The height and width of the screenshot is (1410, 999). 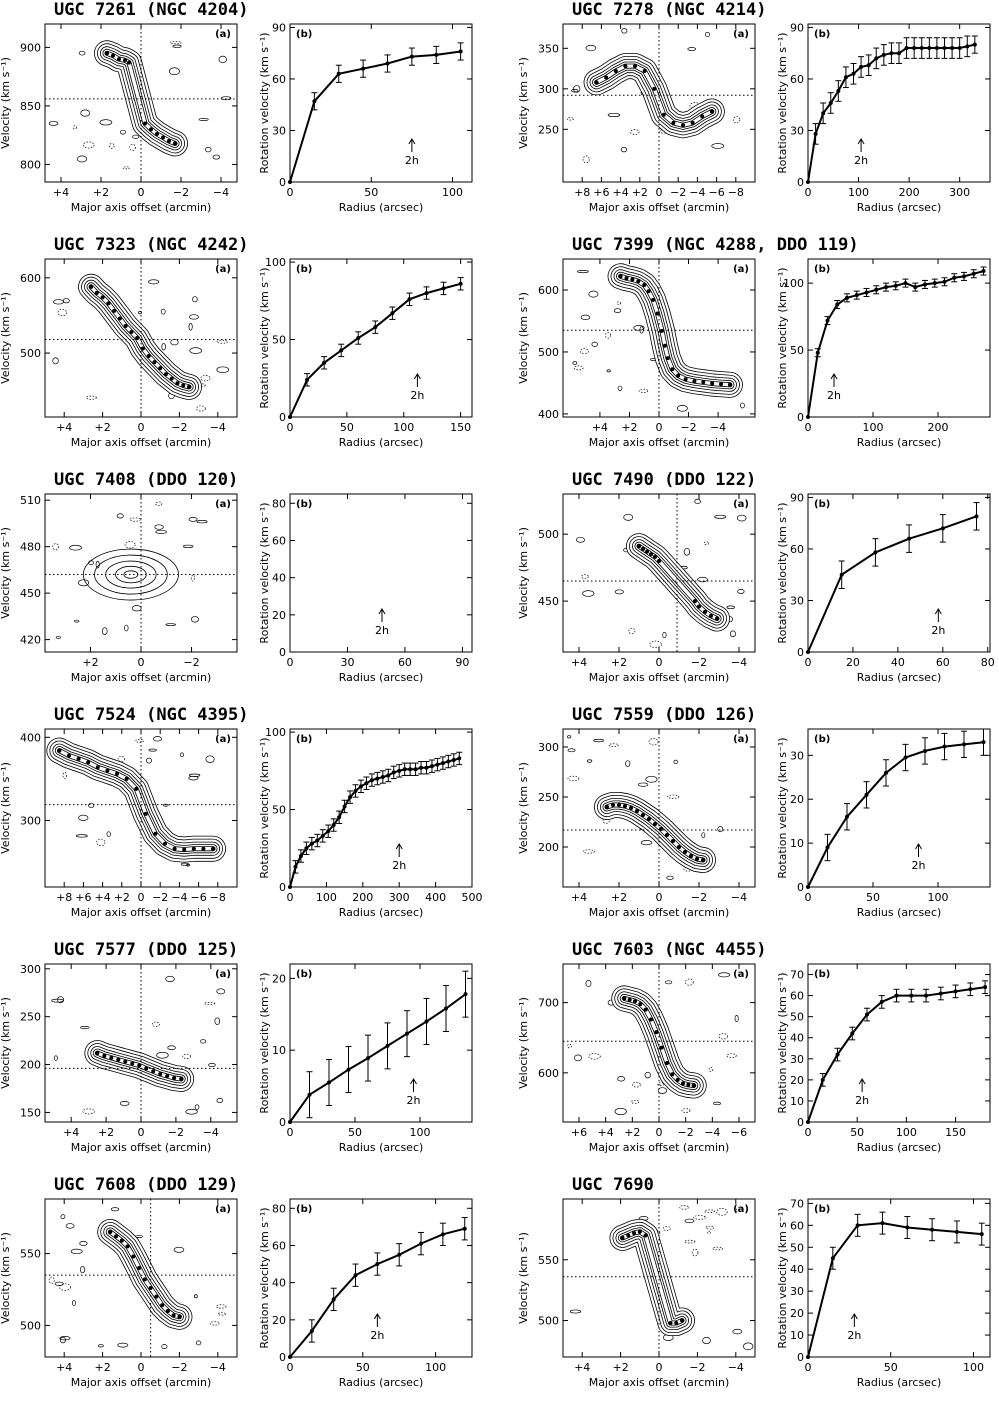 What do you see at coordinates (223, 34) in the screenshot?
I see `panel-label: (a)` at bounding box center [223, 34].